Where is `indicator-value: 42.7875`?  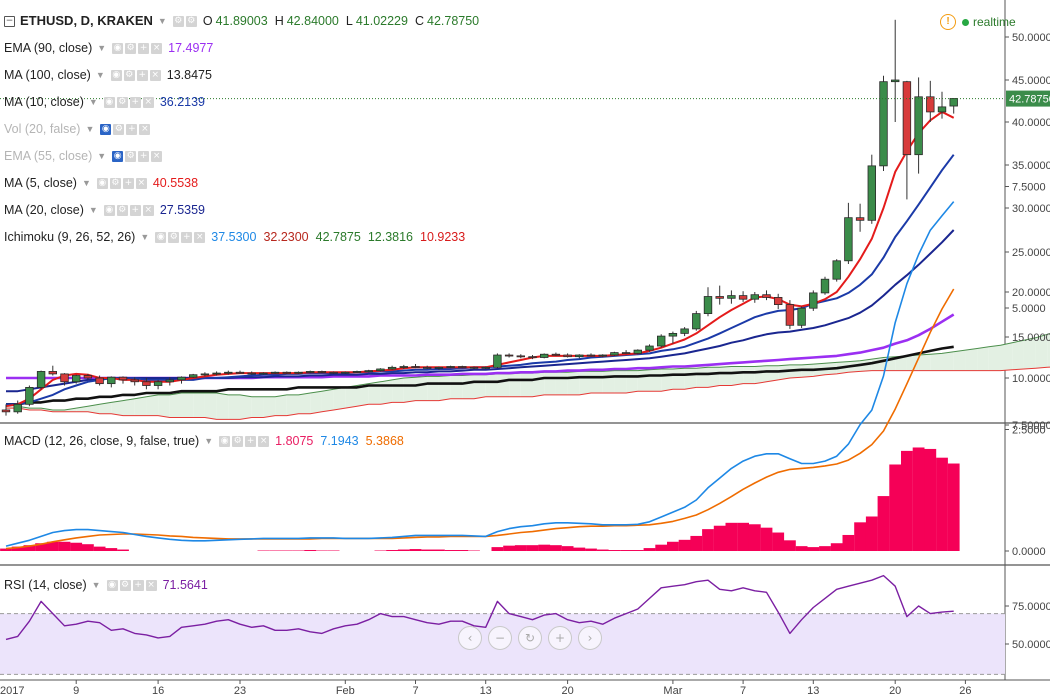 indicator-value: 42.7875 is located at coordinates (338, 237).